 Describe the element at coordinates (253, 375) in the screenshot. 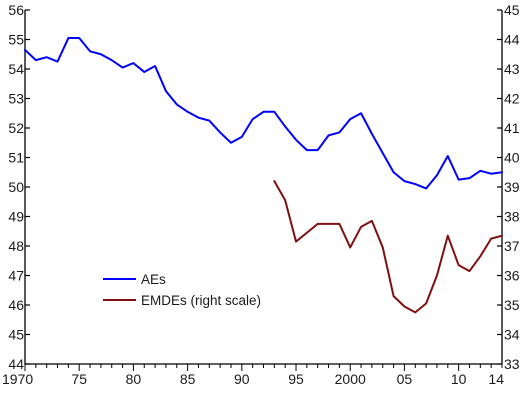

I see `x-axis: 1970 75 80 85 90 95 2000 05 10 14` at that location.